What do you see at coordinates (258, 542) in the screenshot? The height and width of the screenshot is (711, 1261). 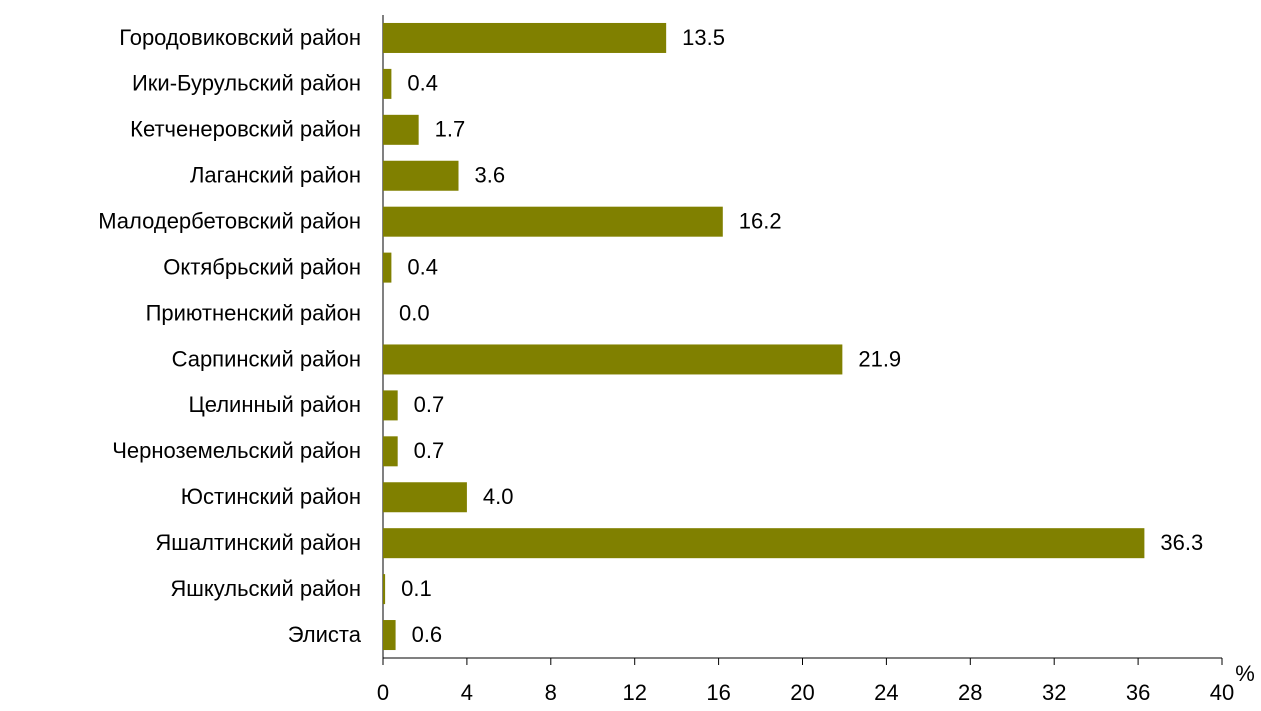 I see `y-tick-label: Яшалтинский район` at bounding box center [258, 542].